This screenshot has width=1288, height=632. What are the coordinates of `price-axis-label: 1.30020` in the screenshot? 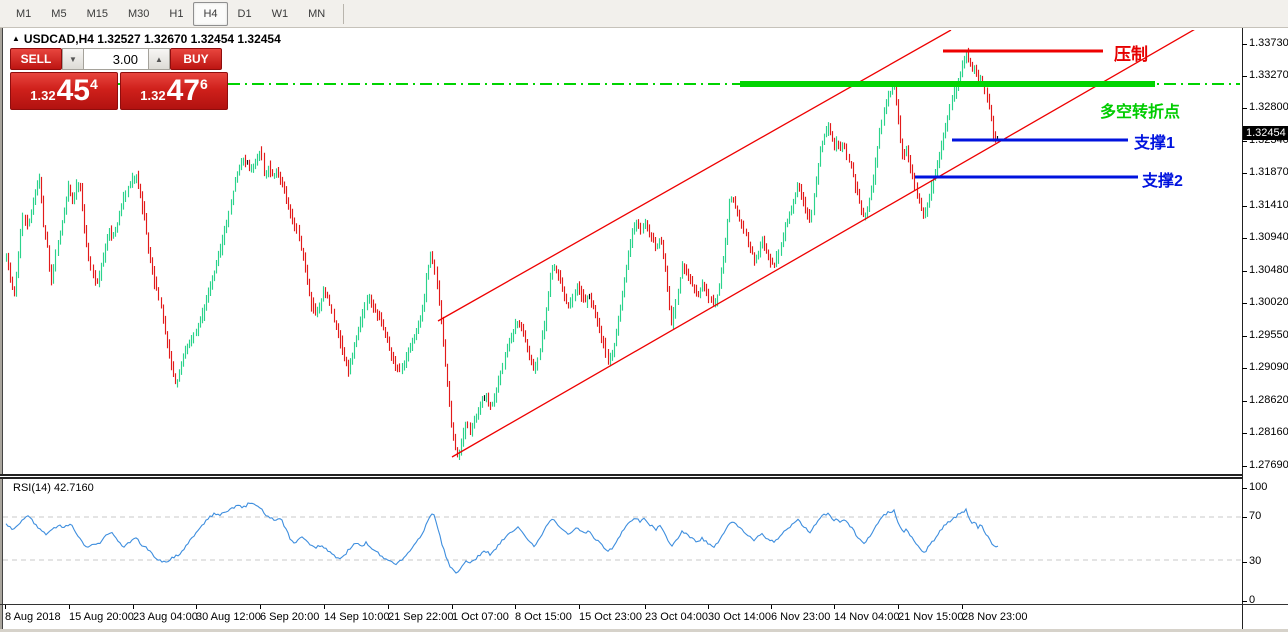 It's located at (1268, 302).